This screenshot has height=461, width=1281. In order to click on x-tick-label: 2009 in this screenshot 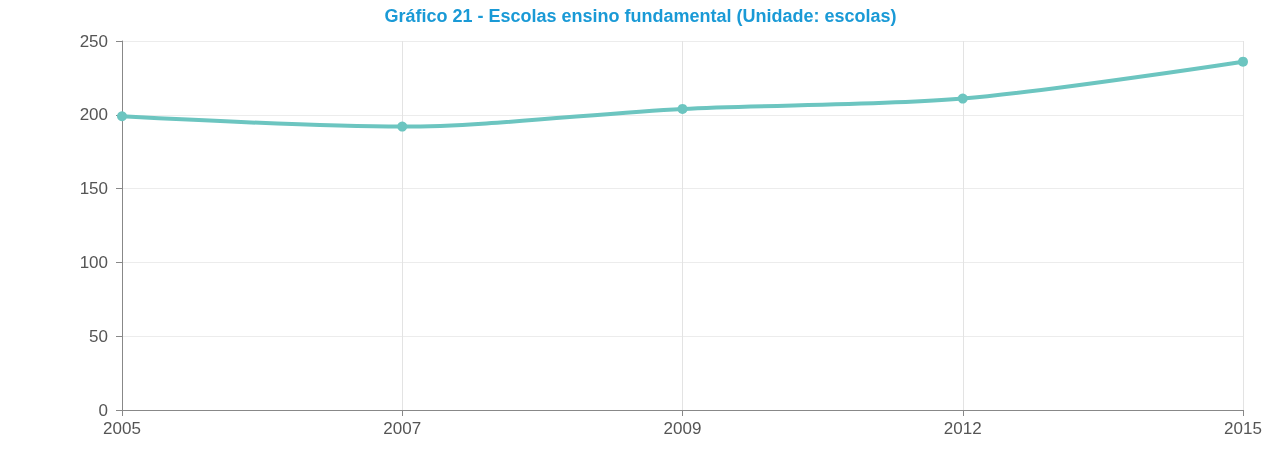, I will do `click(682, 428)`.